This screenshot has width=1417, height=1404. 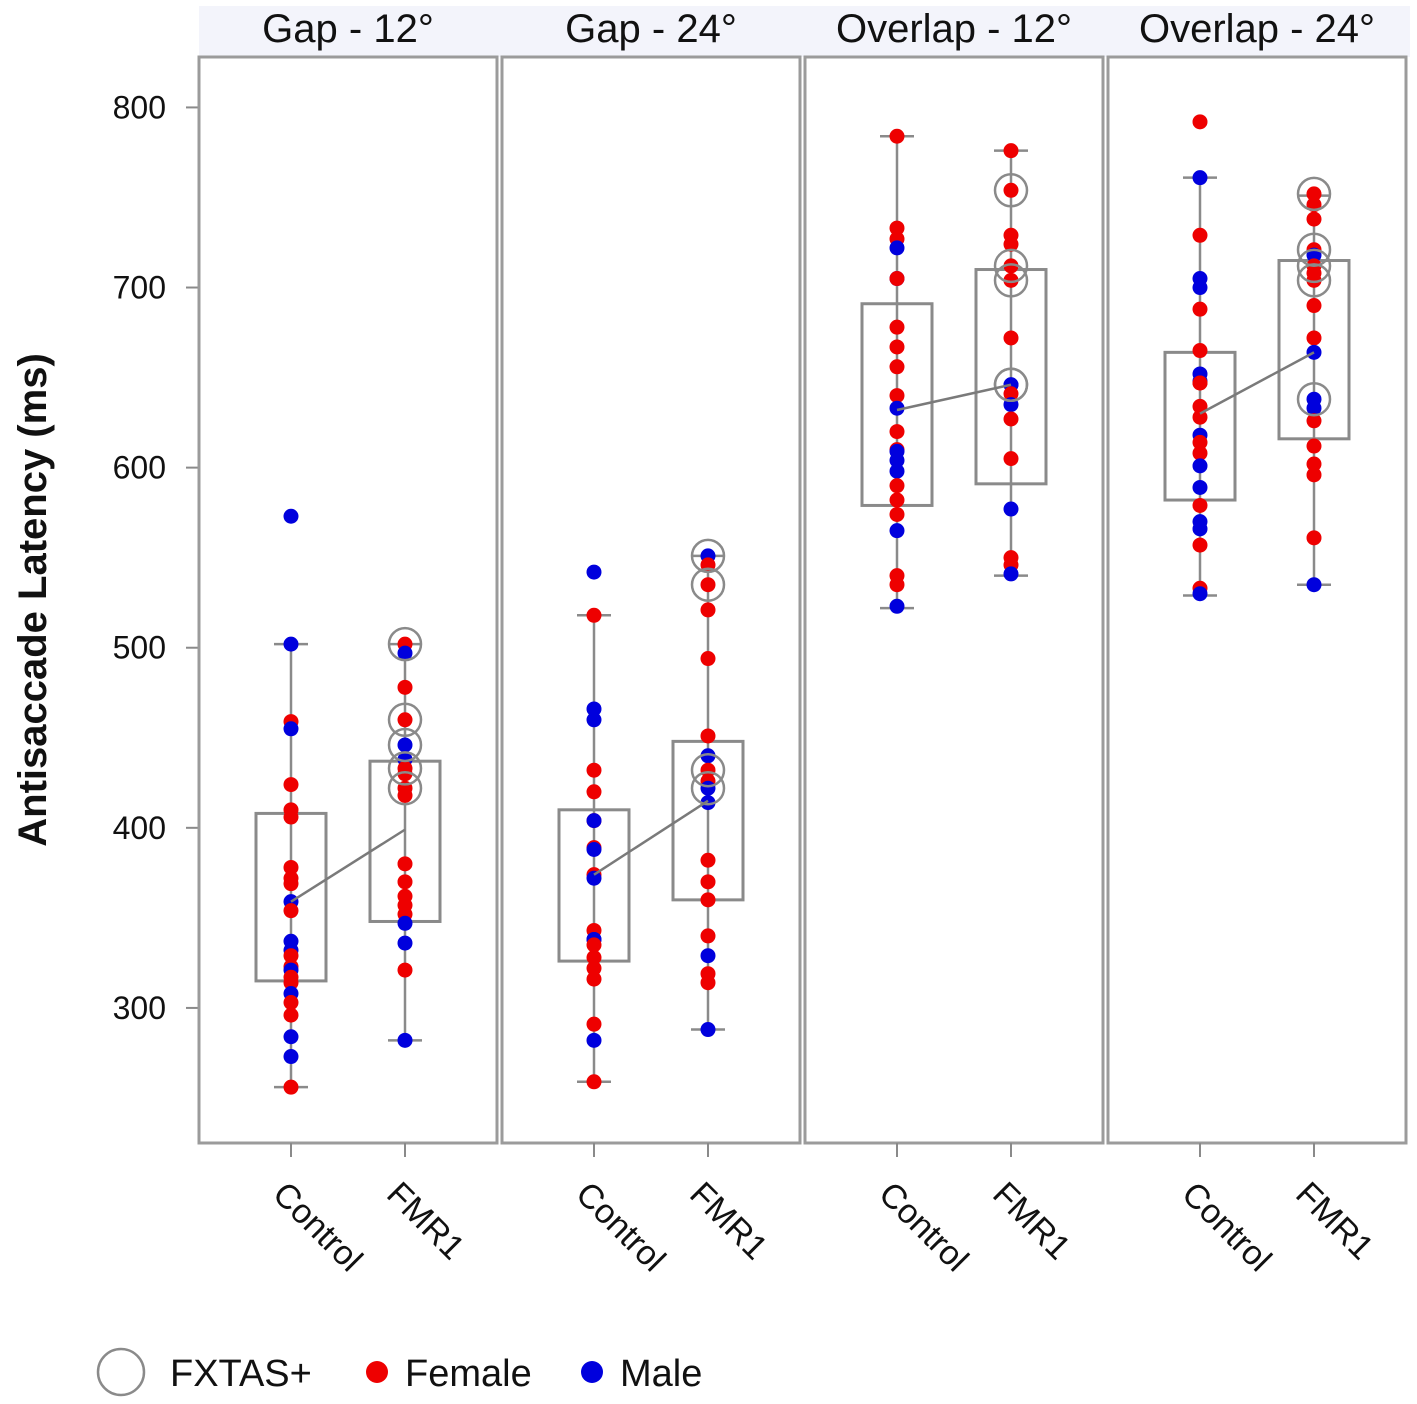 I want to click on legend-male-marker, so click(x=592, y=1372).